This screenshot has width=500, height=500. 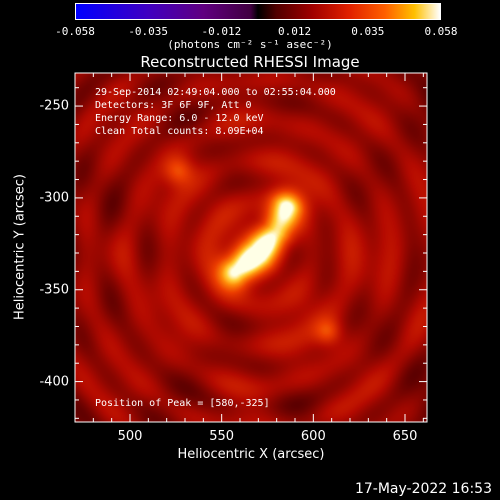 What do you see at coordinates (20, 247) in the screenshot?
I see `y-axis-label: Heliocentric Y (arcsec)` at bounding box center [20, 247].